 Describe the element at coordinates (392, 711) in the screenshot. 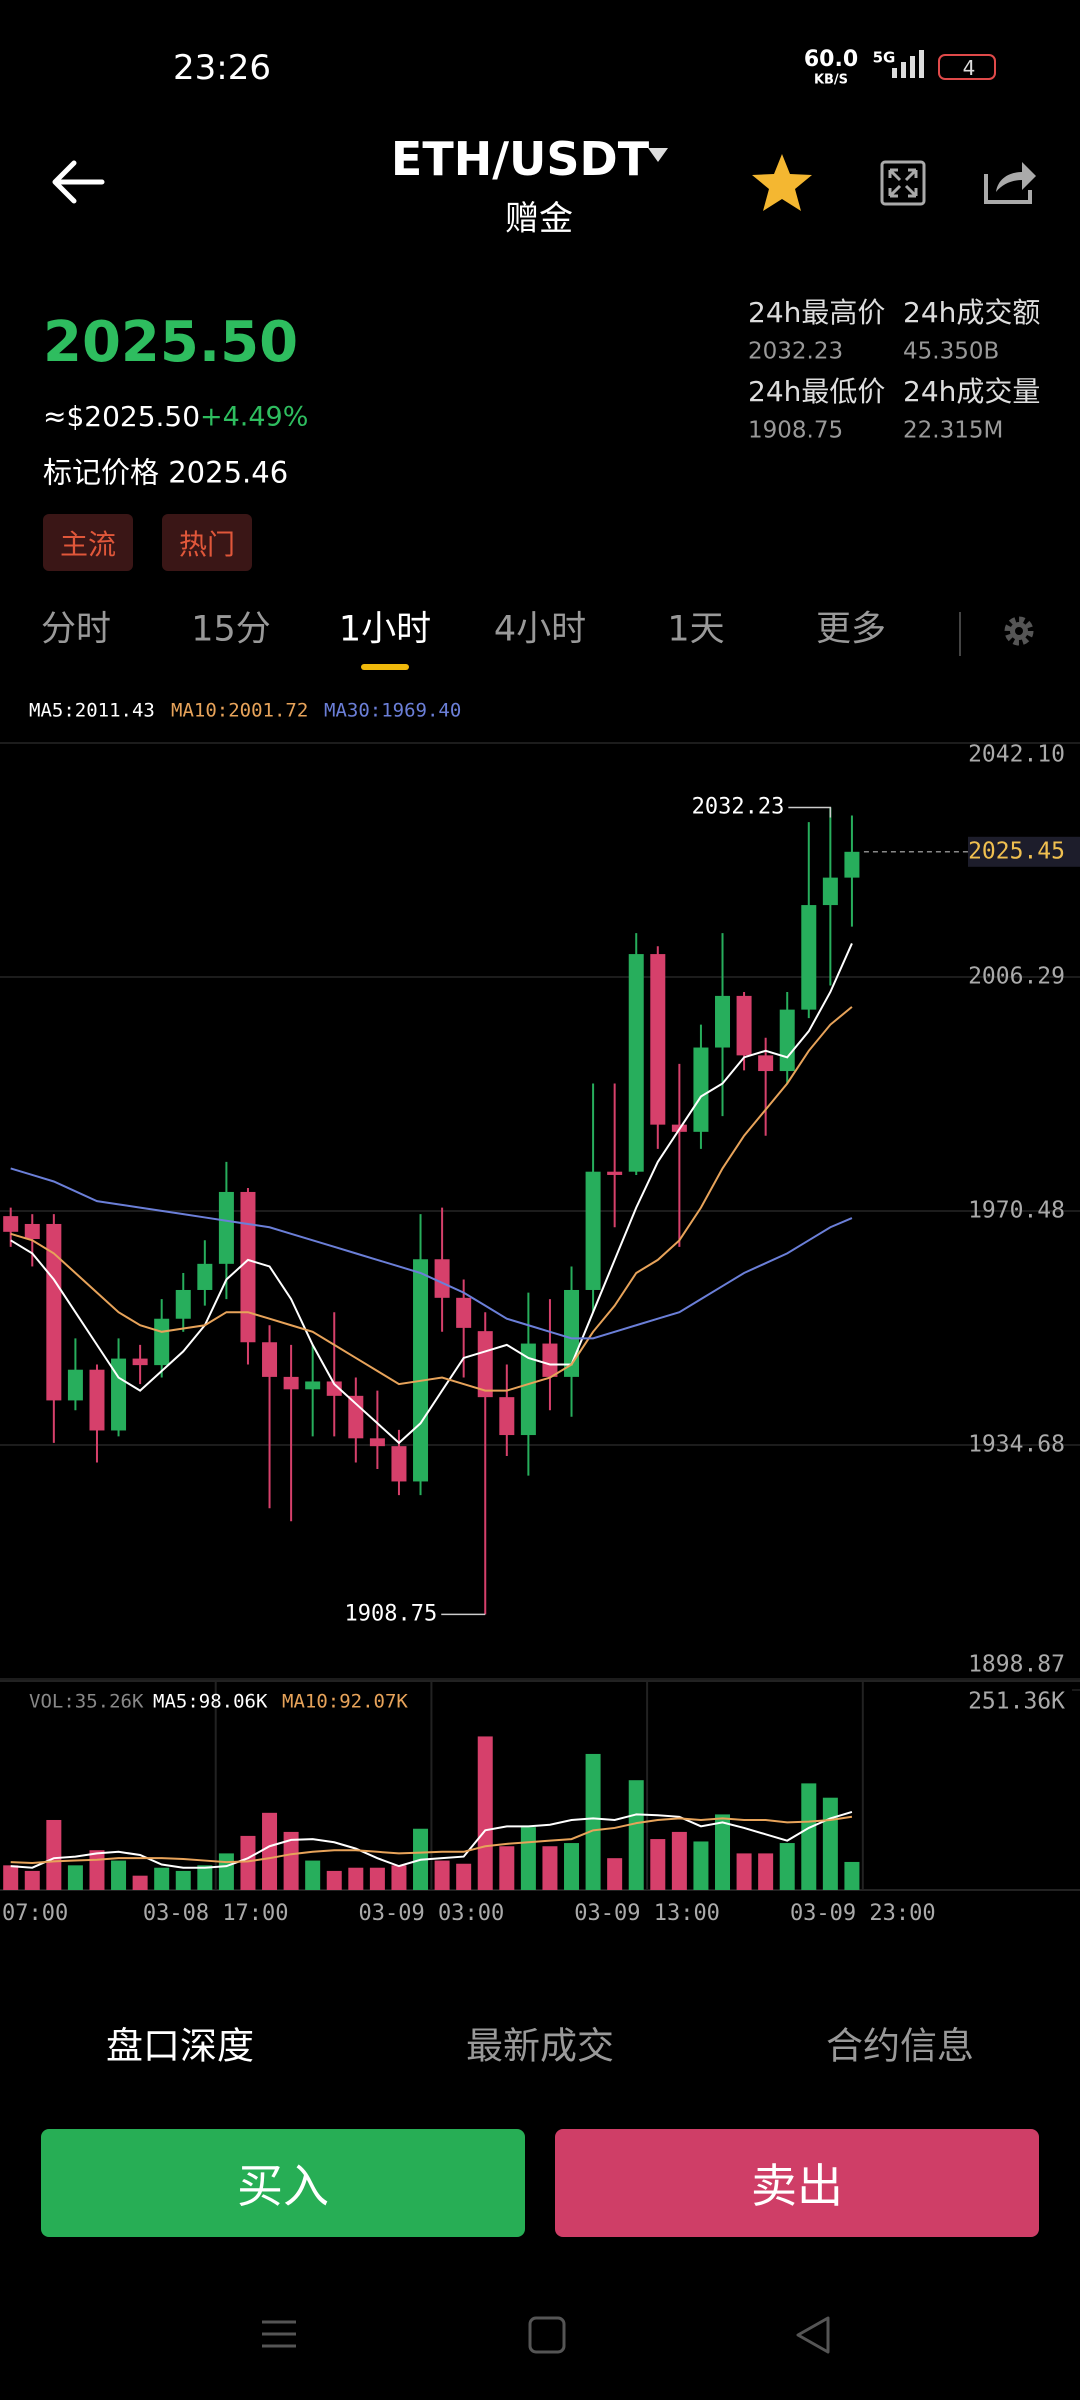

I see `legend-entry: MA30:1969.40` at that location.